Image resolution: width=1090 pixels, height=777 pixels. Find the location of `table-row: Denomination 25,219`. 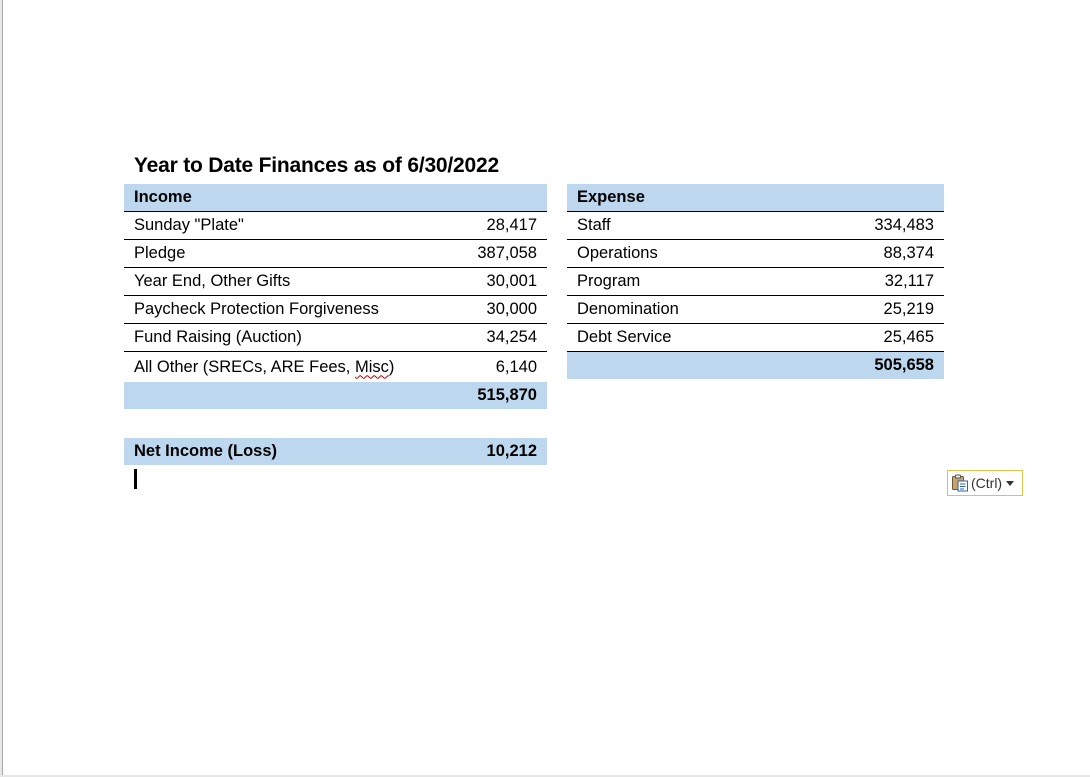

table-row: Denomination 25,219 is located at coordinates (755, 309).